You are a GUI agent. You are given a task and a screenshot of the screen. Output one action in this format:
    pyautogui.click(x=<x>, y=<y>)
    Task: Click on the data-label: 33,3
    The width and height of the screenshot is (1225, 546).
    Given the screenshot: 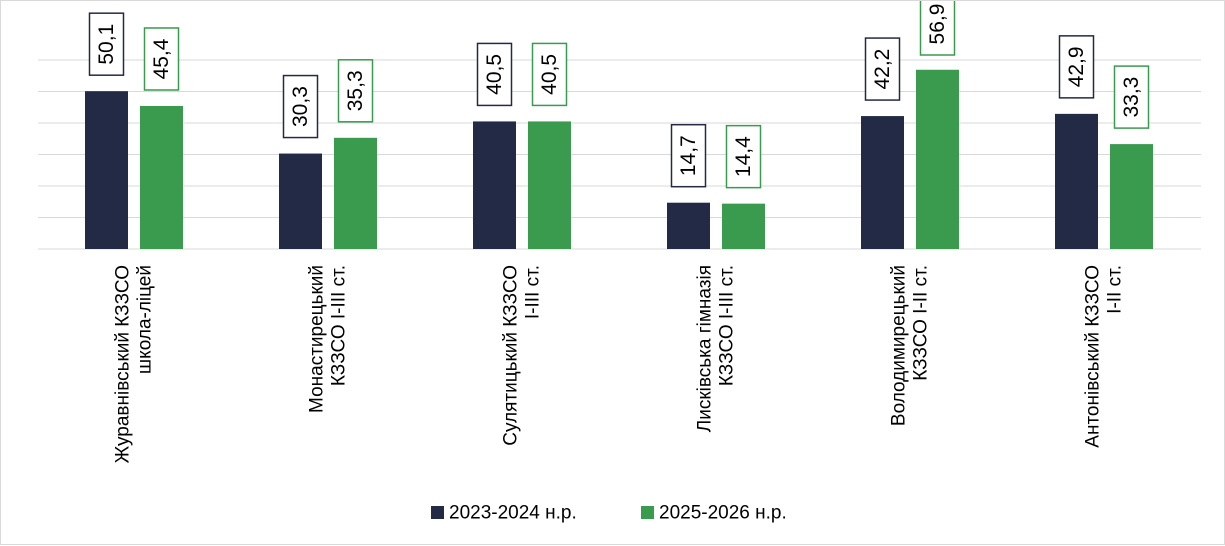 What is the action you would take?
    pyautogui.click(x=1131, y=97)
    